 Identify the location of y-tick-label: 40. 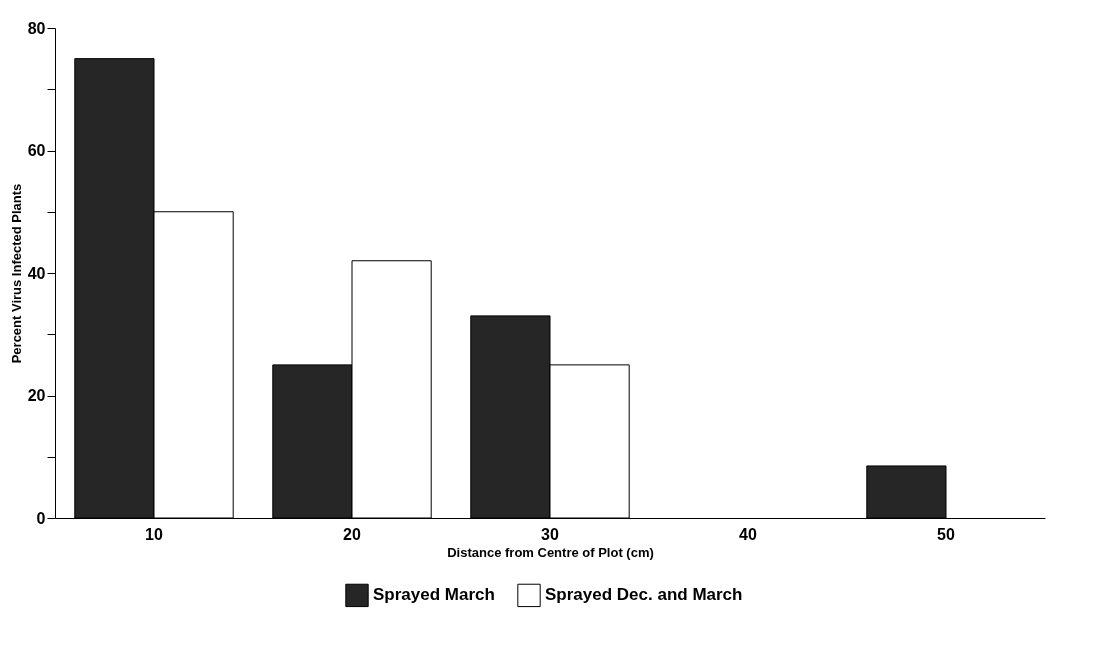
(36, 273).